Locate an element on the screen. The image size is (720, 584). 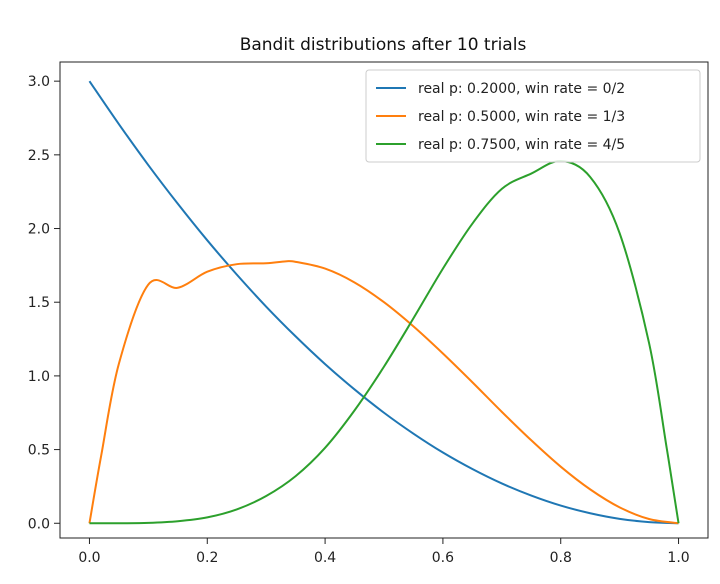
legend-box is located at coordinates (533, 116).